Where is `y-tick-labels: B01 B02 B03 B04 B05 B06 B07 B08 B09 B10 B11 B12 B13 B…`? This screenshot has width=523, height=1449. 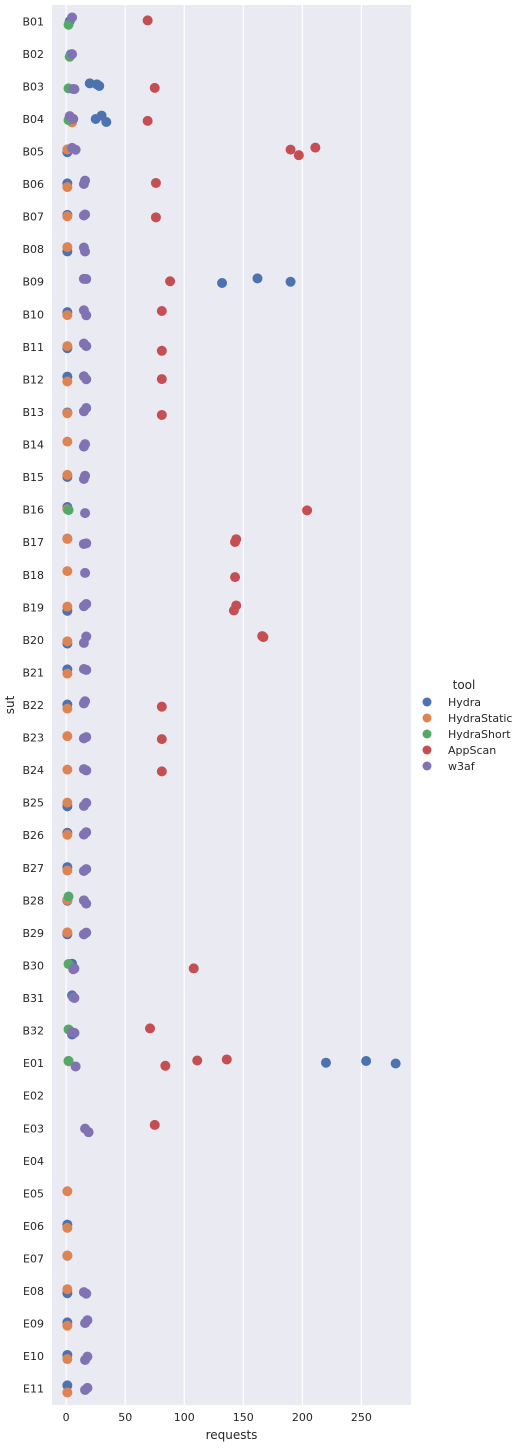
y-tick-labels: B01 B02 B03 B04 B05 B06 B07 B08 B09 B10 B11 B12 B13 B… is located at coordinates (33, 705).